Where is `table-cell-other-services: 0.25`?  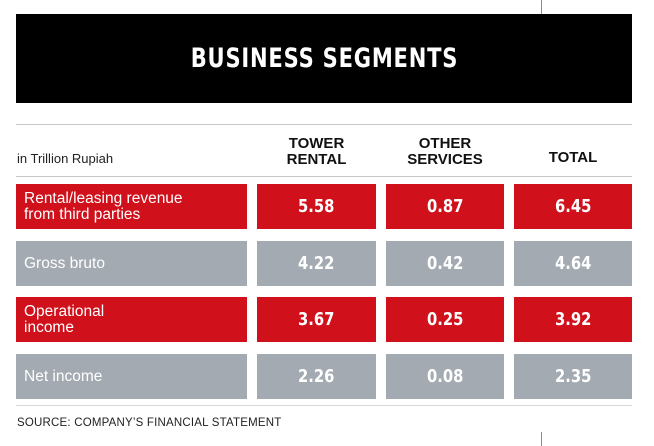 table-cell-other-services: 0.25 is located at coordinates (445, 319).